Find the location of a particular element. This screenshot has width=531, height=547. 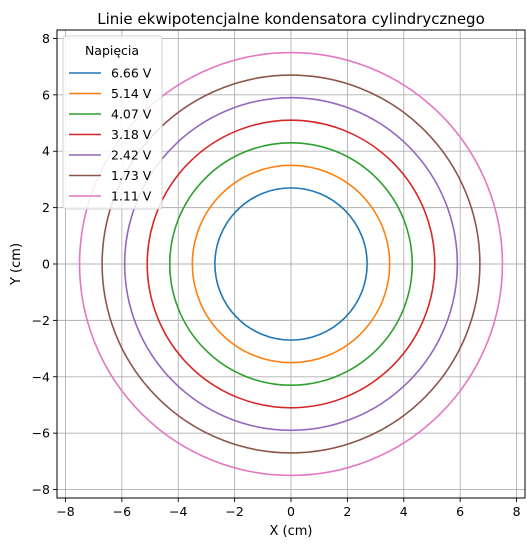

x-tick-label: −8 is located at coordinates (65, 511).